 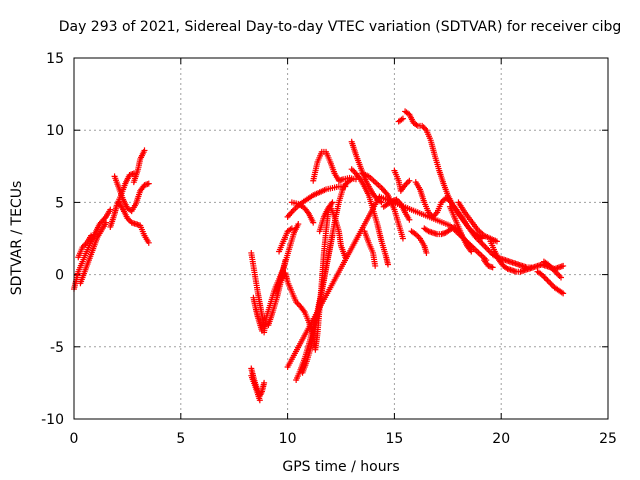 I want to click on y-tick-label: 0, so click(x=59, y=276).